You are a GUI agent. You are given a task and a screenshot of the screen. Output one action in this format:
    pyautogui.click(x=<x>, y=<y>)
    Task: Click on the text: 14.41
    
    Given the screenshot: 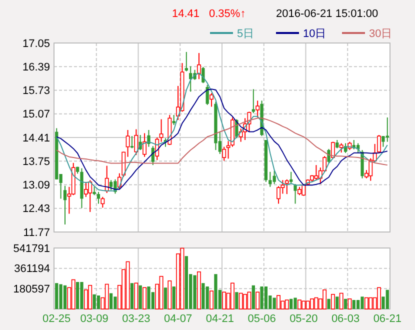 What is the action you would take?
    pyautogui.click(x=186, y=14)
    